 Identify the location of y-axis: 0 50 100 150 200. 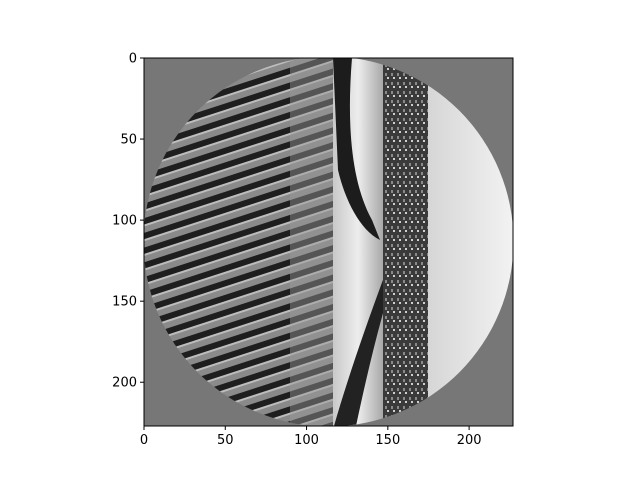
(128, 221).